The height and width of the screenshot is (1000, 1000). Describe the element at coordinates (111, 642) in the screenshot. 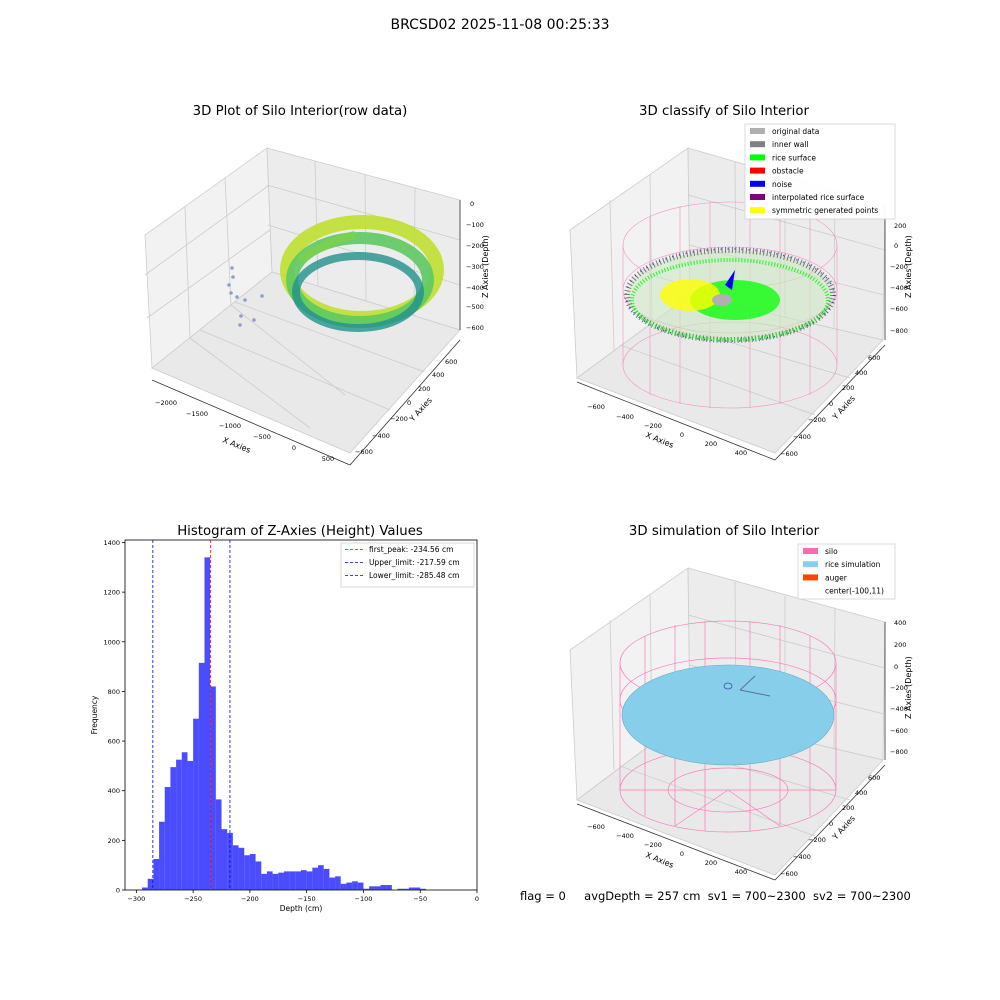

I see `histogram-ytick-label: 1000` at that location.